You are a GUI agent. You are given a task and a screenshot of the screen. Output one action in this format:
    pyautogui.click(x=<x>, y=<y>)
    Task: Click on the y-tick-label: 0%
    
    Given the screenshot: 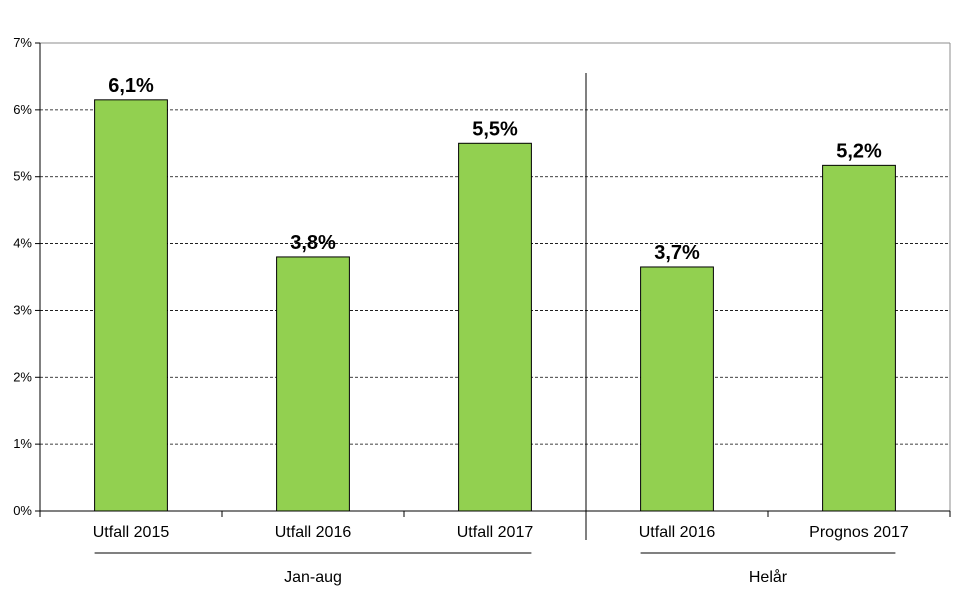 What is the action you would take?
    pyautogui.click(x=22, y=510)
    